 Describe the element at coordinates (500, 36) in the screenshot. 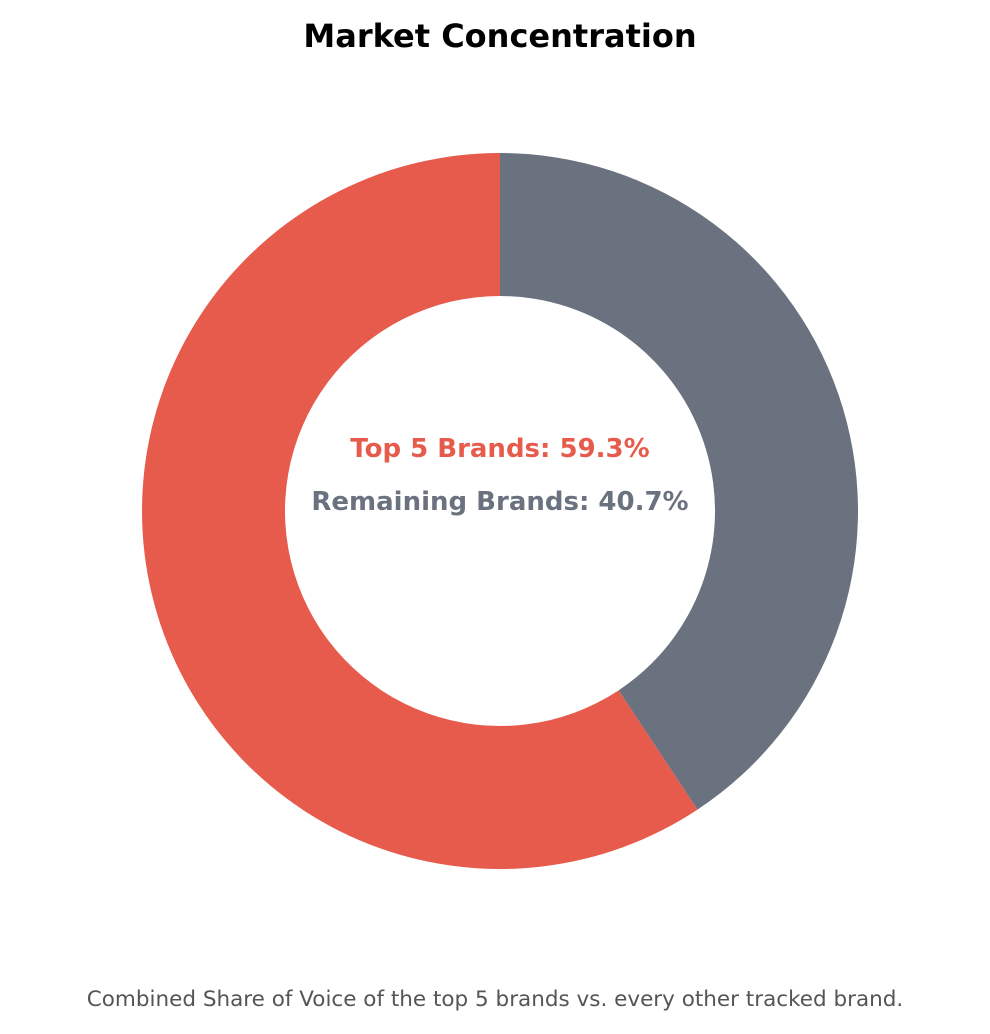

I see `chart-title: Market Concentration` at that location.